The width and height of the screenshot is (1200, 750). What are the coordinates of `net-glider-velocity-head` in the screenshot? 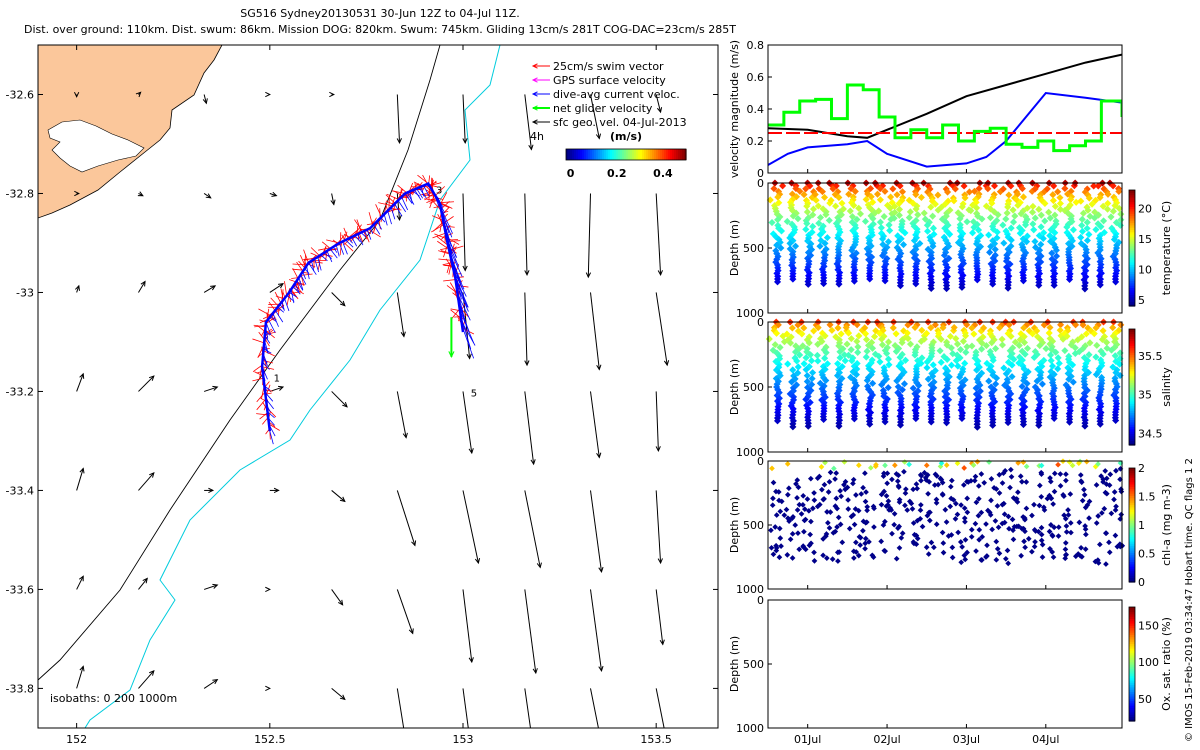 It's located at (451, 354).